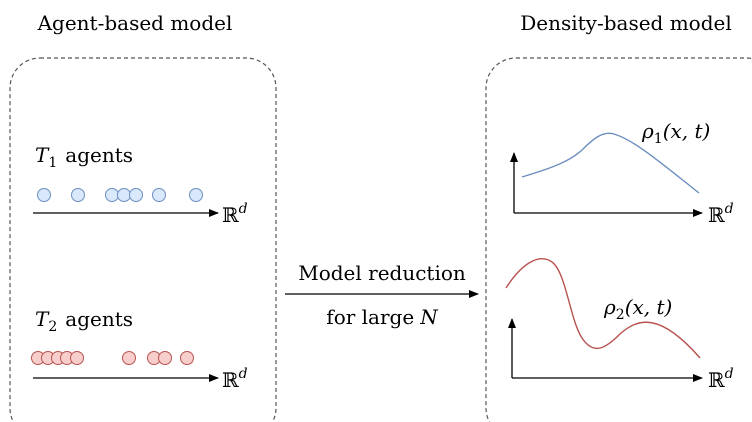 The image size is (752, 422). Describe the element at coordinates (637, 309) in the screenshot. I see `rho2-label: ρ2(x, t)` at that location.